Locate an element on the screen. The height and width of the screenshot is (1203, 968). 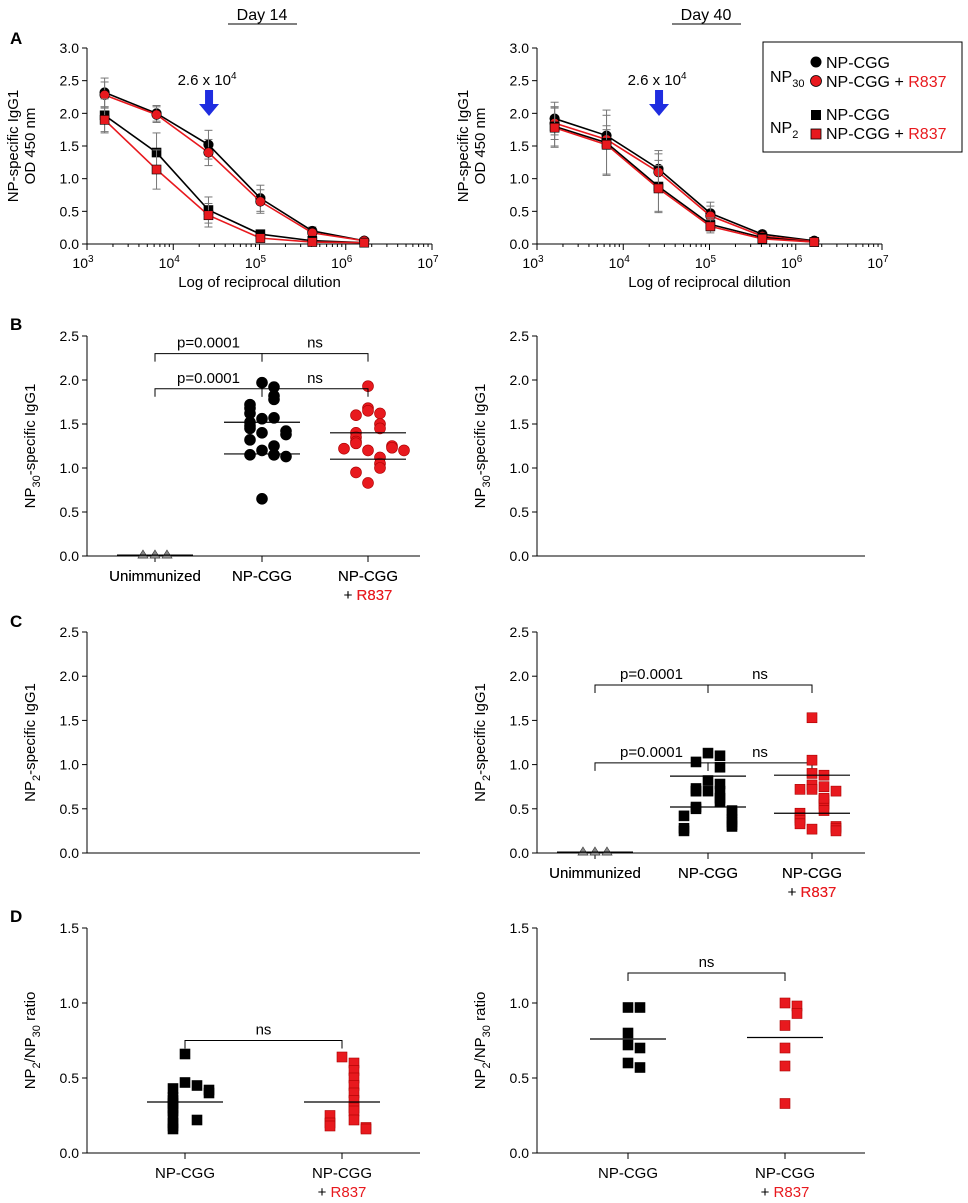
header-day14: Day 14 is located at coordinates (262, 15).